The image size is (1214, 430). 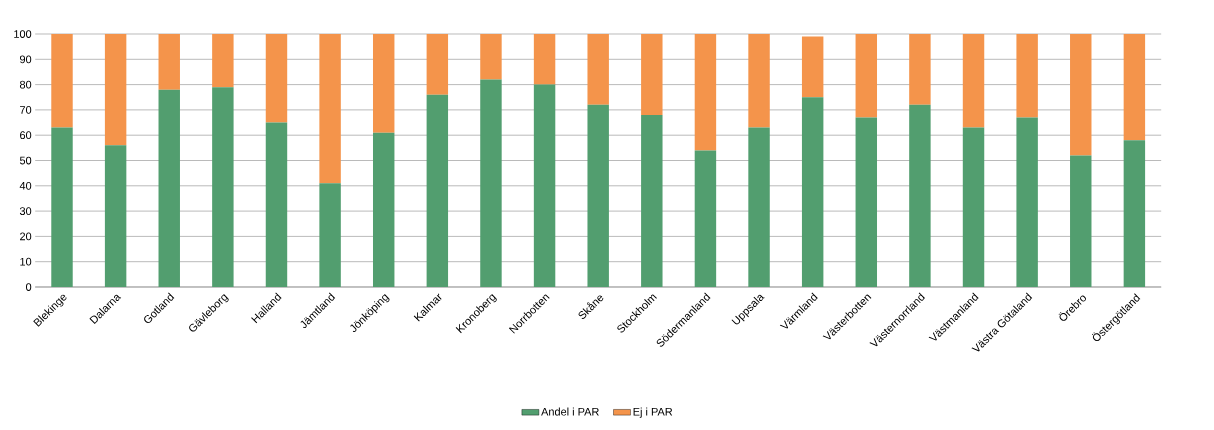 I want to click on legend-label: Ej i PAR, so click(x=653, y=412).